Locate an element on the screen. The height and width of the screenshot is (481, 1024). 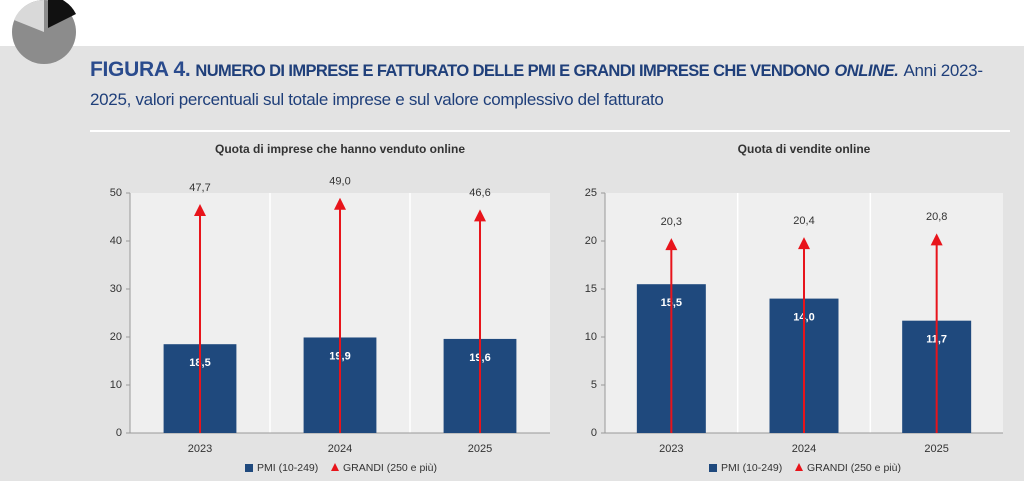
title-italic: ONLINE. is located at coordinates (866, 71).